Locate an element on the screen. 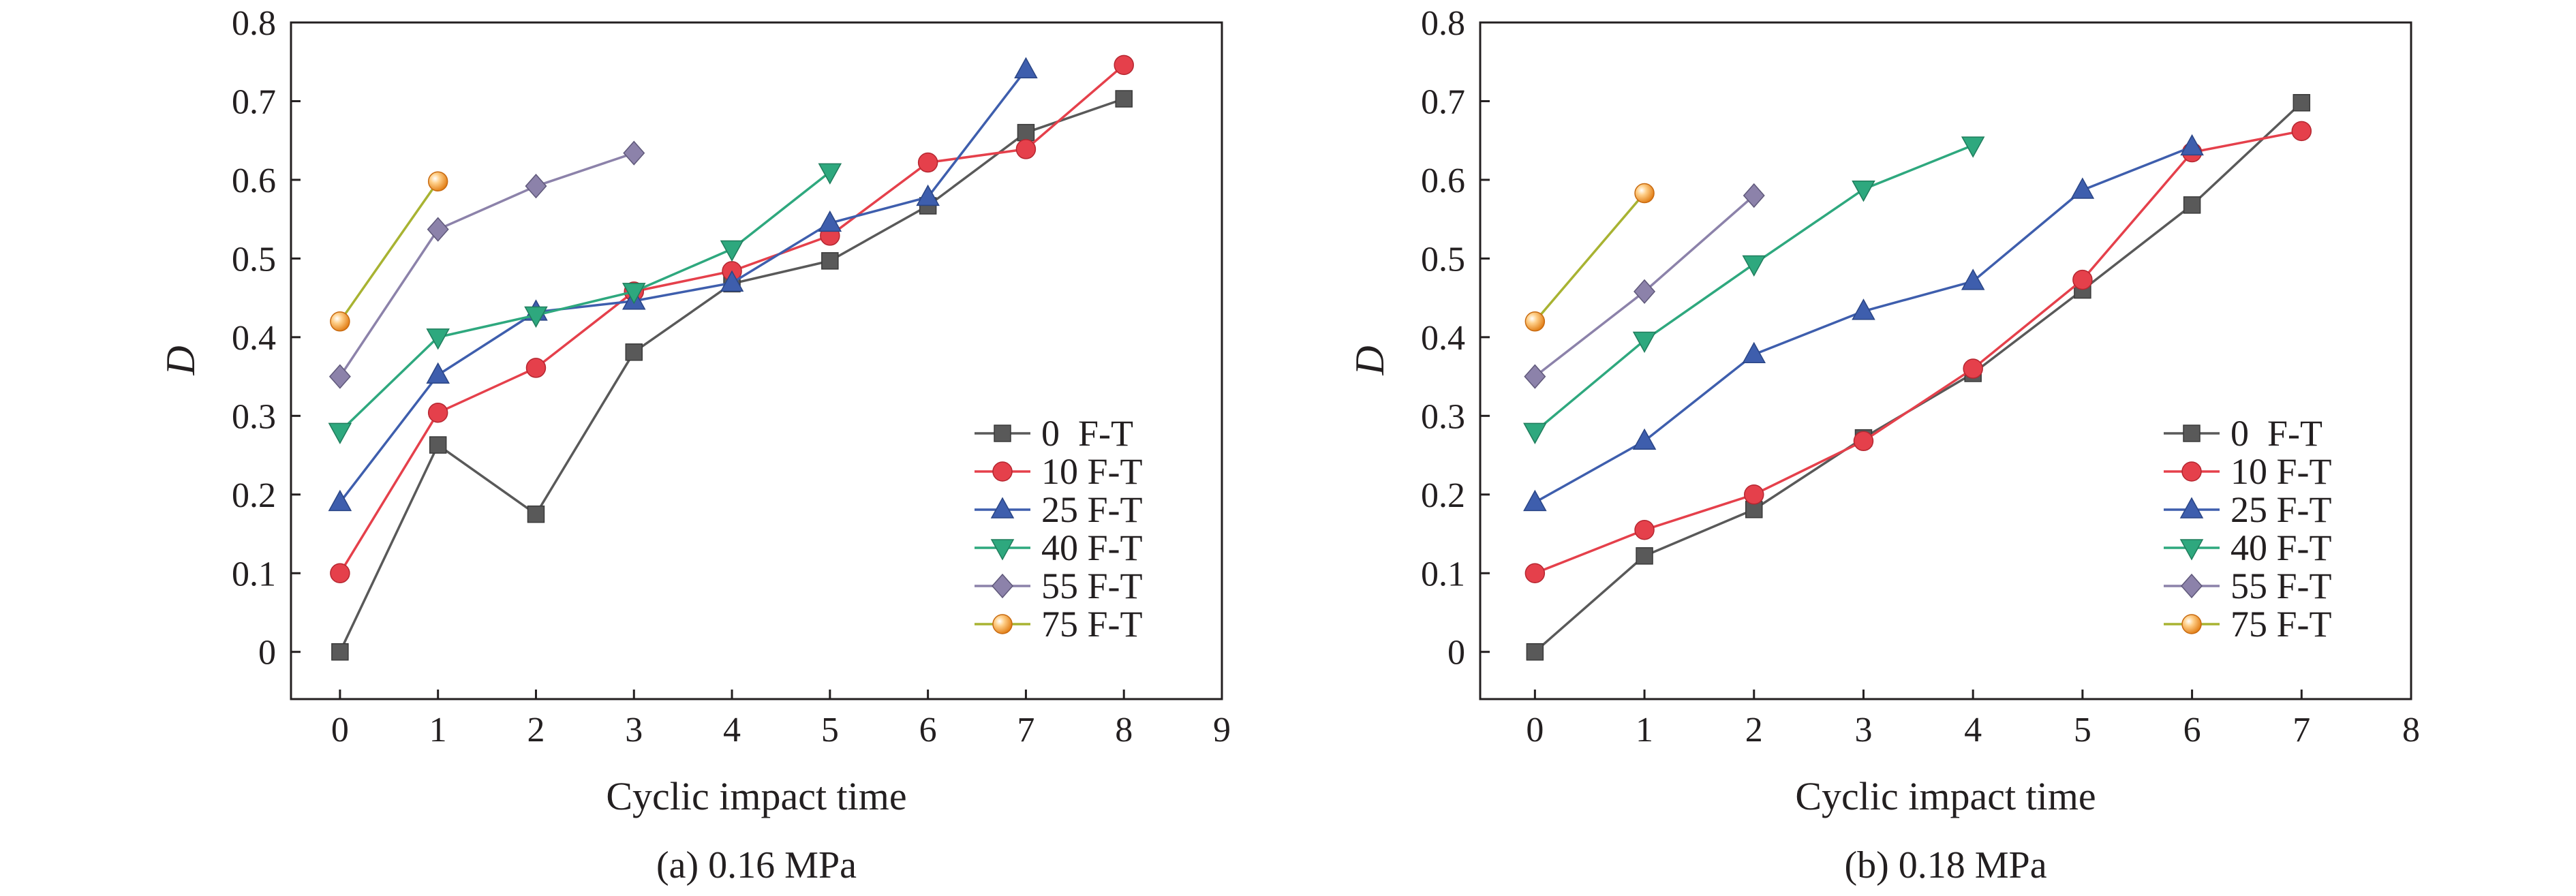 This screenshot has height=896, width=2576. chart-b-legend-marker-75-f-t is located at coordinates (2191, 624).